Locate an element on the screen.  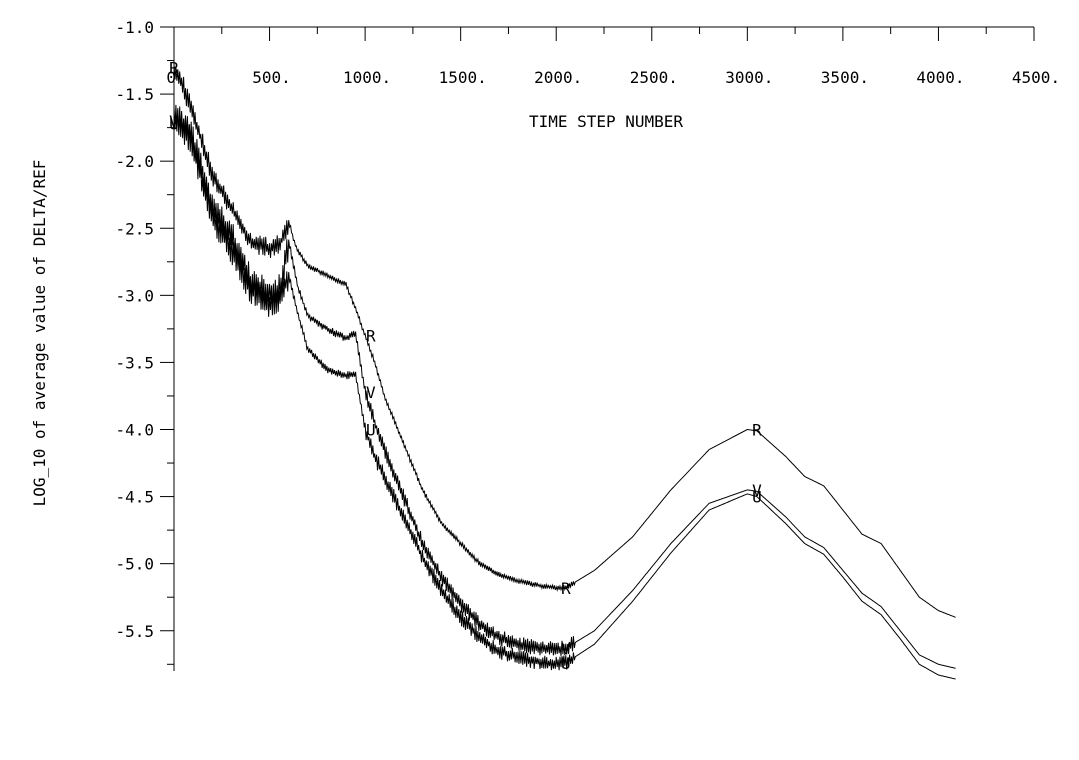
y-tick-label: -2.5 is located at coordinates (134, 228).